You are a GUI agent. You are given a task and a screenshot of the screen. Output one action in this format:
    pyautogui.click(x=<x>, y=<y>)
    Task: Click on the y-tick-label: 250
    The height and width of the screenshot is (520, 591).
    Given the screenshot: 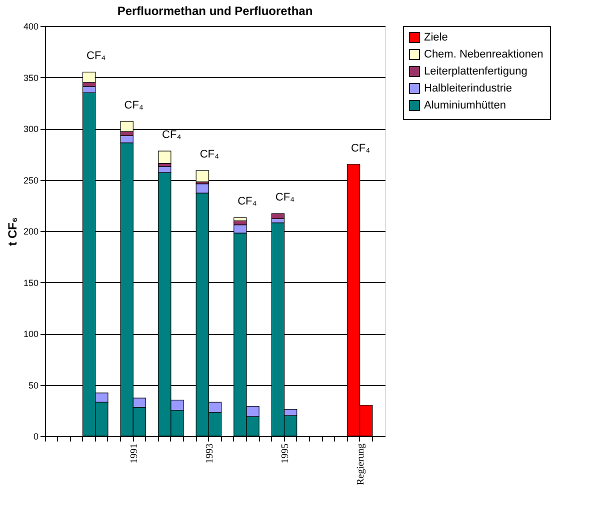 What is the action you would take?
    pyautogui.click(x=30, y=180)
    